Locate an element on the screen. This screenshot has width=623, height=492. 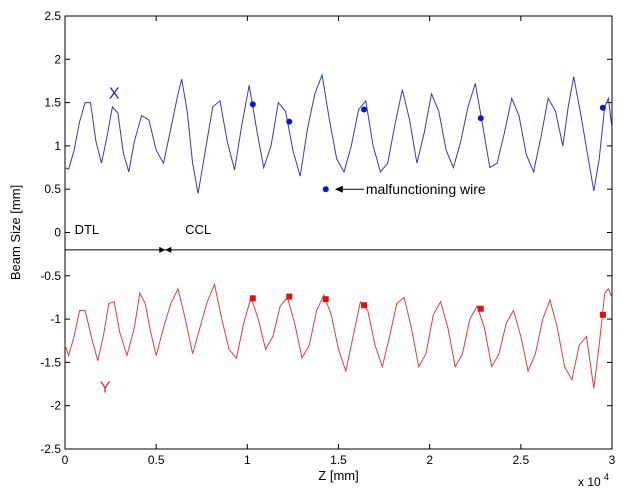
legend-marker is located at coordinates (325, 189).